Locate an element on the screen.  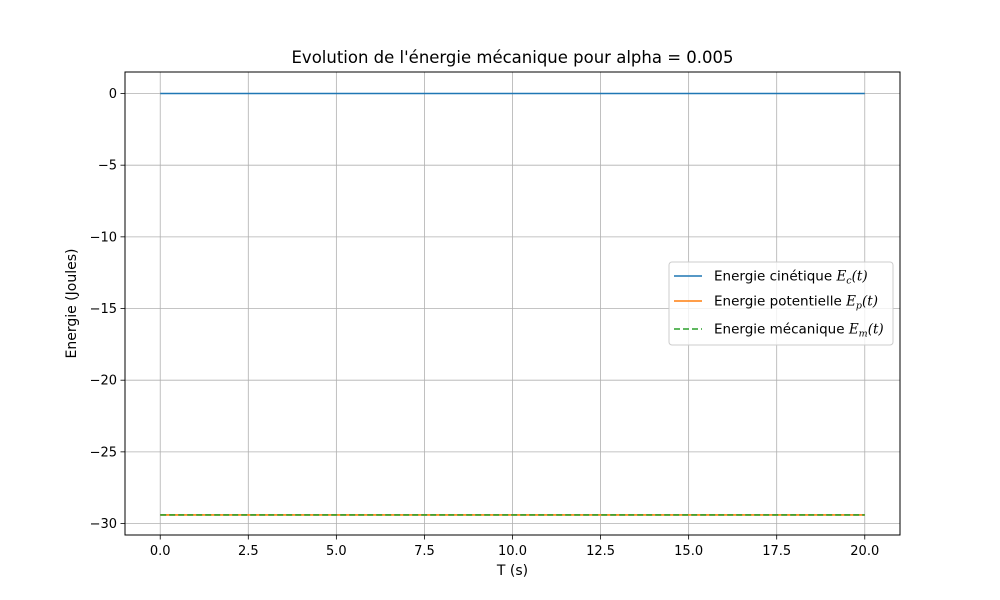
x-tick-label: 2.5 is located at coordinates (248, 551).